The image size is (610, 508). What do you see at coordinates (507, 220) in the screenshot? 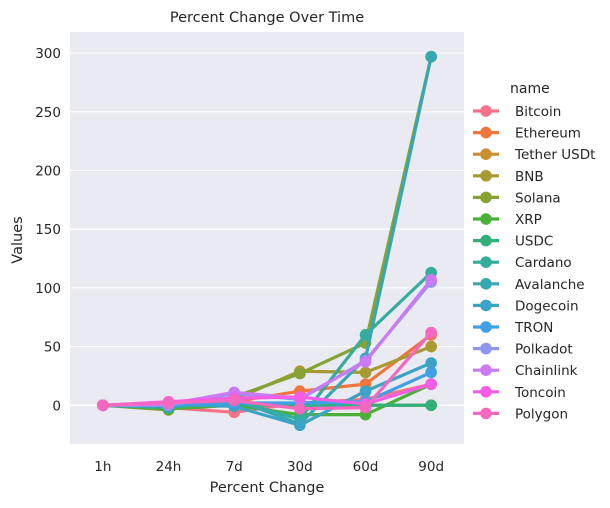
I see `legend-item: XRP` at bounding box center [507, 220].